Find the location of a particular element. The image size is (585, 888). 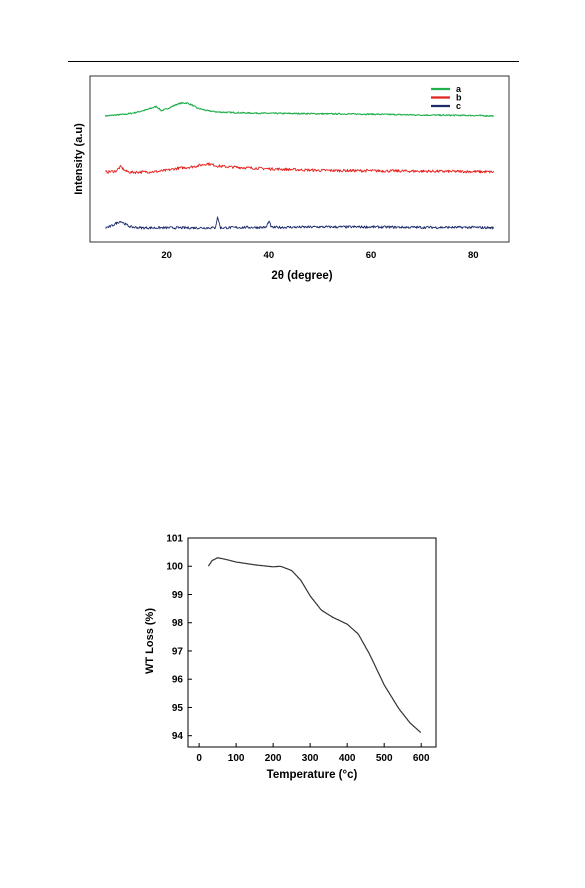

xrd-x-tick-label: 80 is located at coordinates (473, 255).